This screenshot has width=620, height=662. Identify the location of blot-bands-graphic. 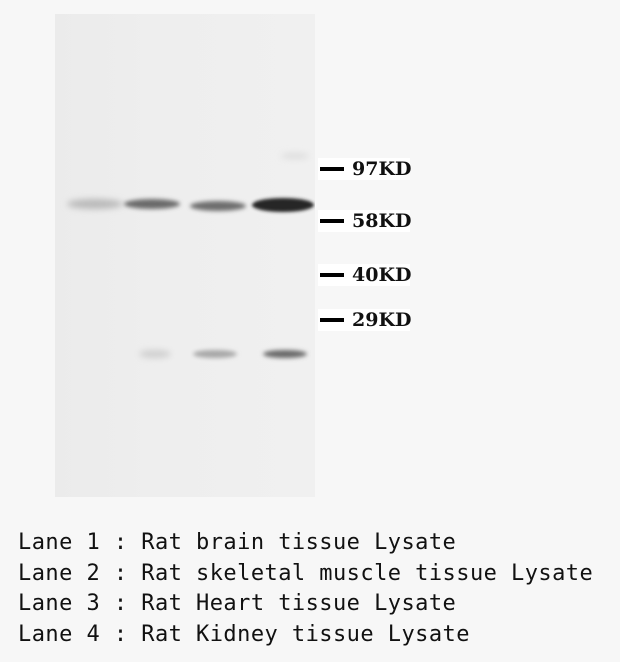
(190, 255).